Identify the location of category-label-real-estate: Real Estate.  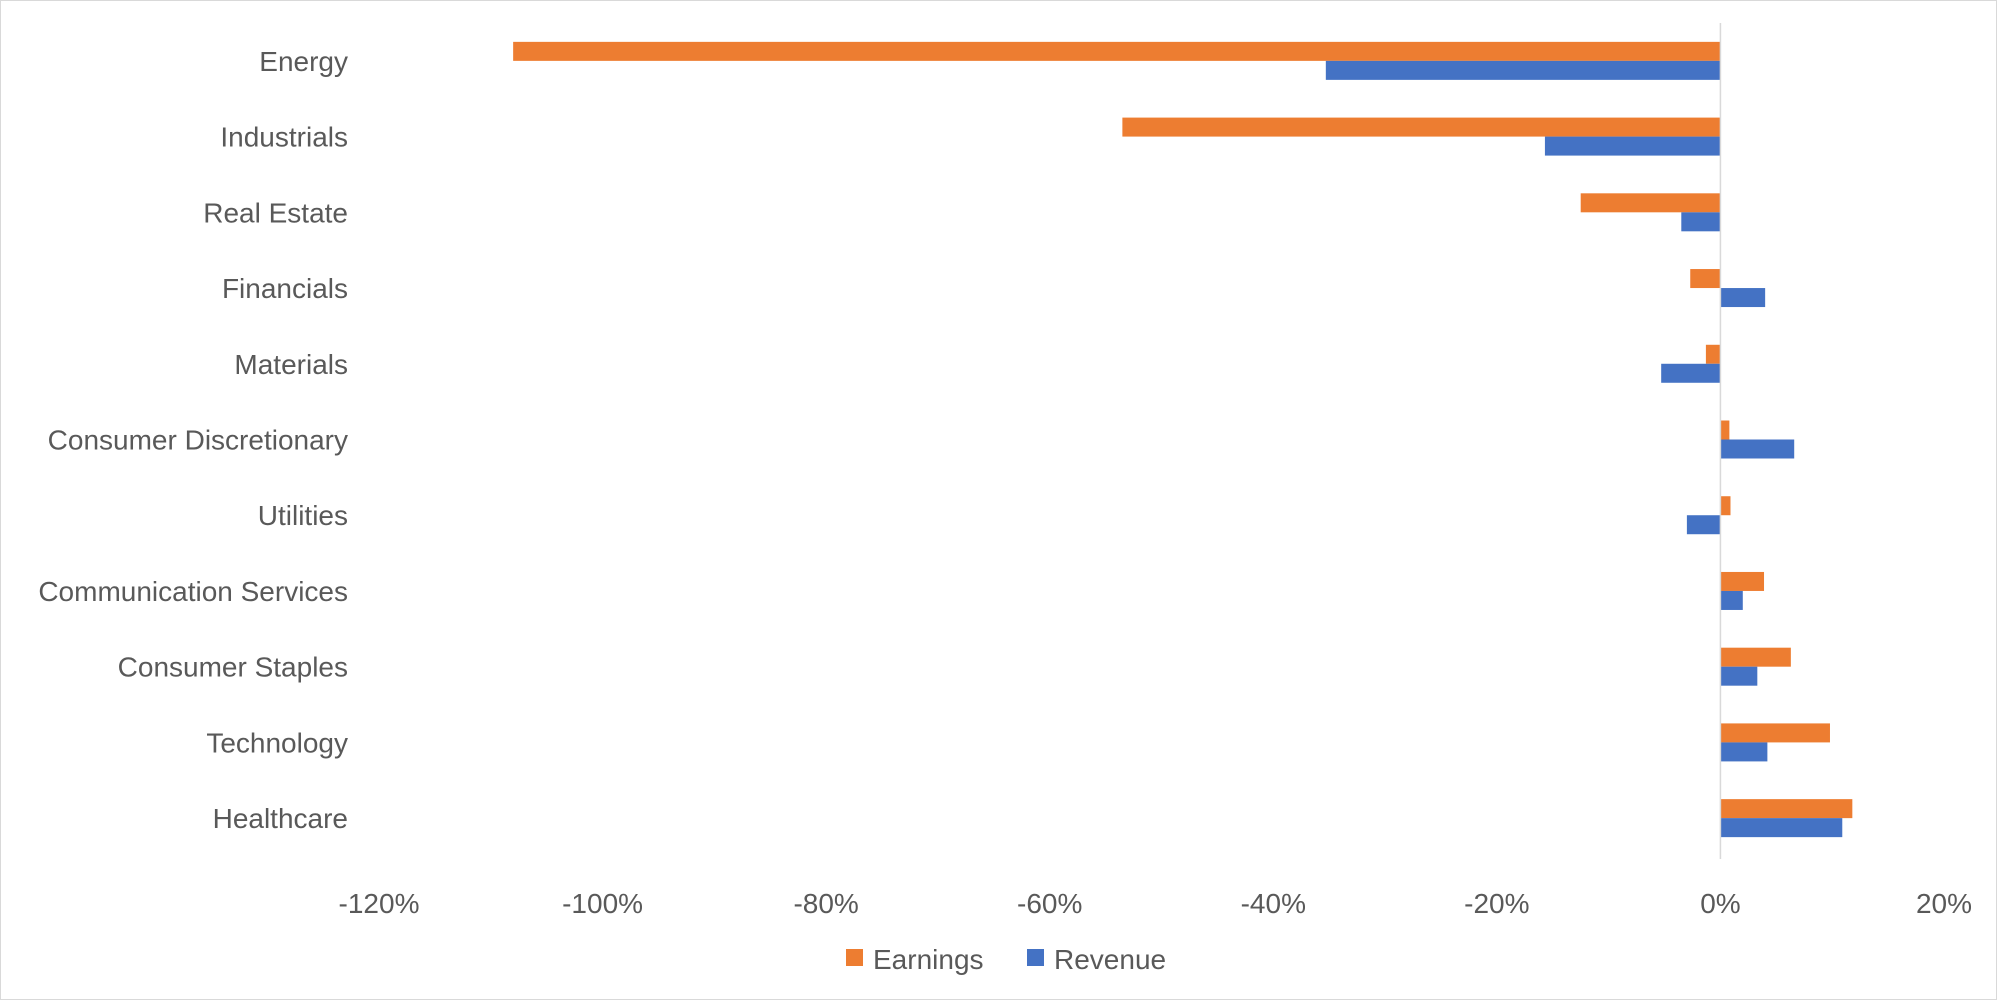
(275, 212).